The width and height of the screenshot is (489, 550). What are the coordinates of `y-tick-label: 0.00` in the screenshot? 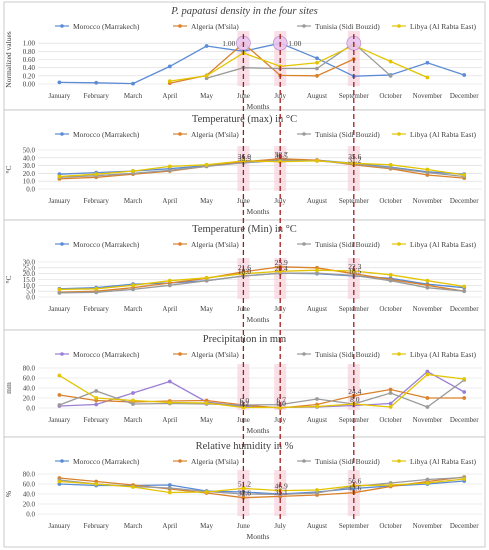 It's located at (29, 85).